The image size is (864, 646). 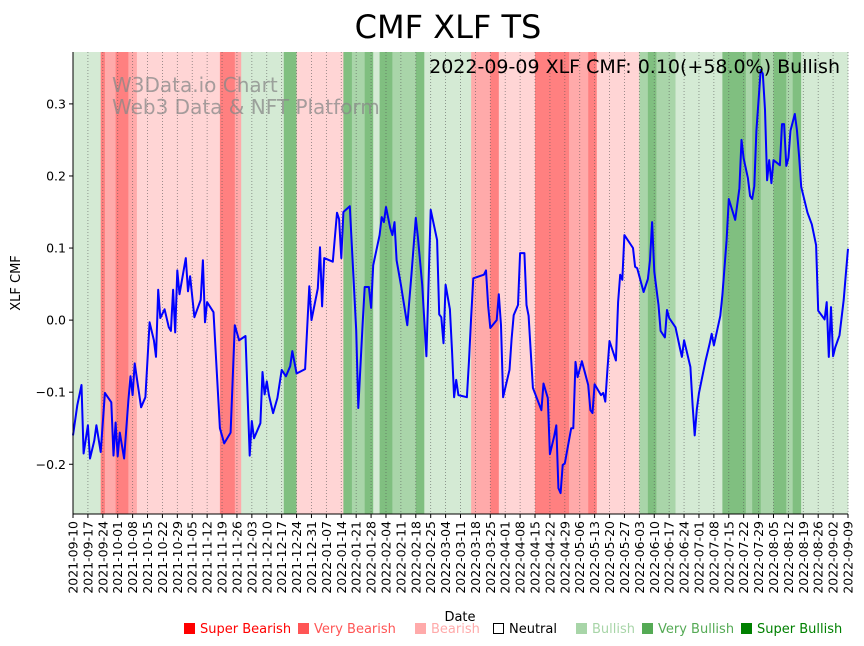 What do you see at coordinates (266, 557) in the screenshot?
I see `x-tick-label: 2021-12-10` at bounding box center [266, 557].